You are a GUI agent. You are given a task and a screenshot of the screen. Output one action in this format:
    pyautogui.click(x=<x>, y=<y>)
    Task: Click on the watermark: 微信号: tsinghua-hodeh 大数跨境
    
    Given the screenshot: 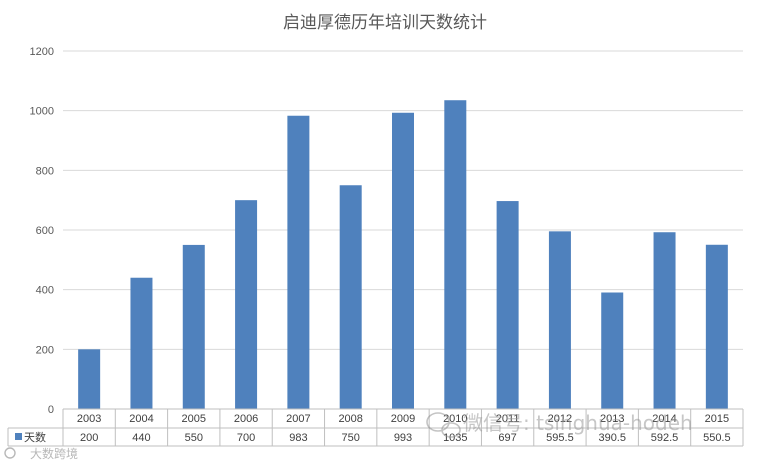 What is the action you would take?
    pyautogui.click(x=348, y=436)
    